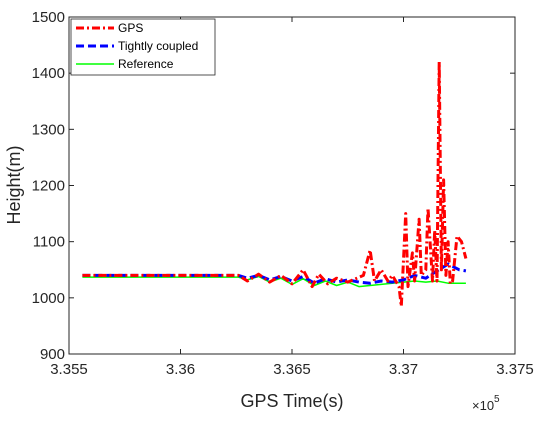 The image size is (550, 423). Describe the element at coordinates (497, 399) in the screenshot. I see `x-scale-exponent: 5` at that location.